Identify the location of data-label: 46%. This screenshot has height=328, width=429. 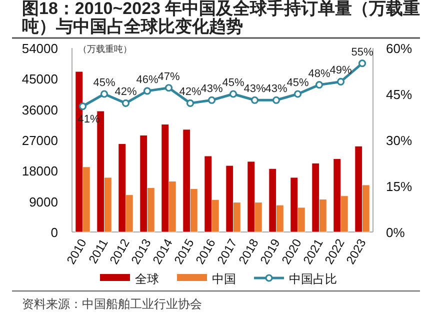
(147, 80).